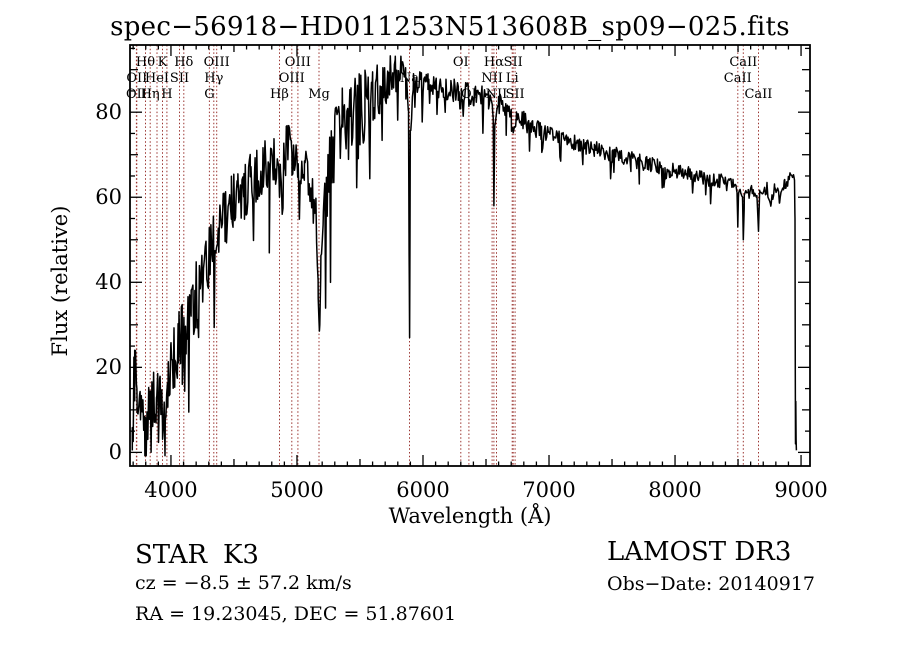 This screenshot has height=649, width=900. I want to click on line-label: Na, so click(409, 78).